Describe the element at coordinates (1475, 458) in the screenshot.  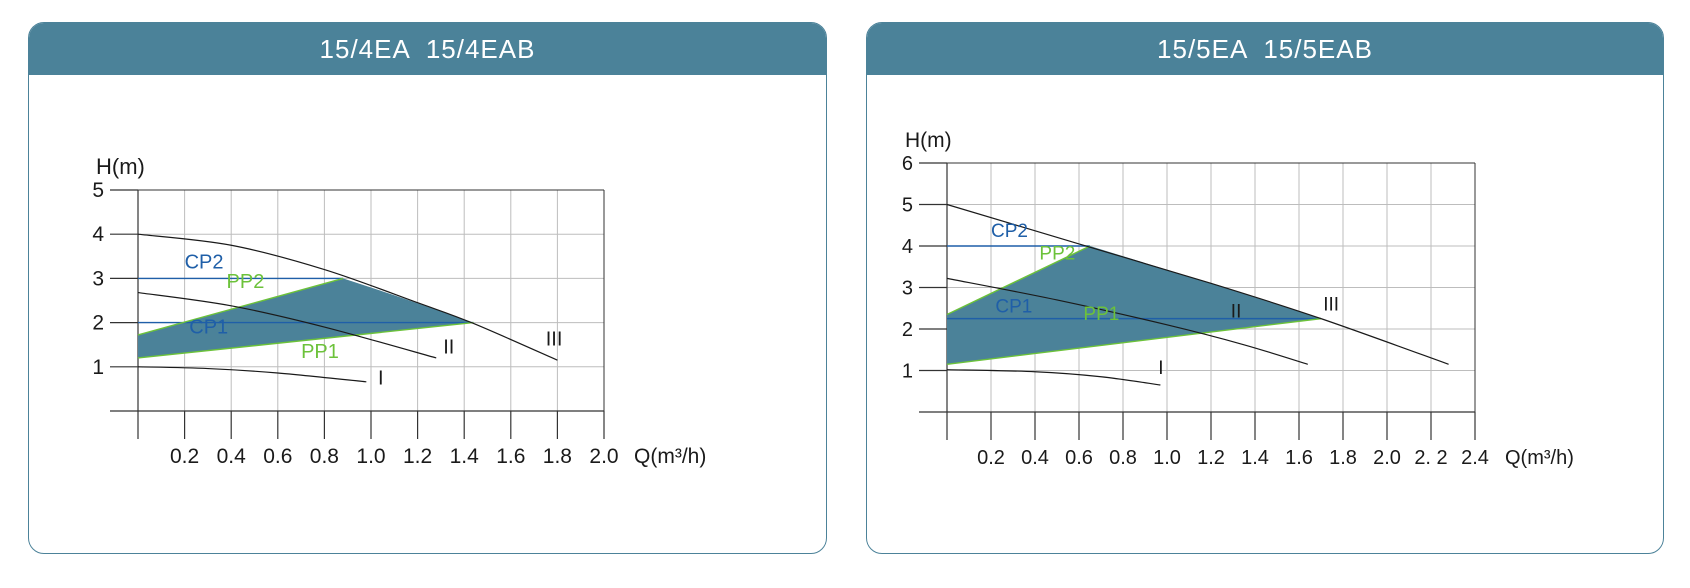
I see `x-tick-label: 2.4` at that location.